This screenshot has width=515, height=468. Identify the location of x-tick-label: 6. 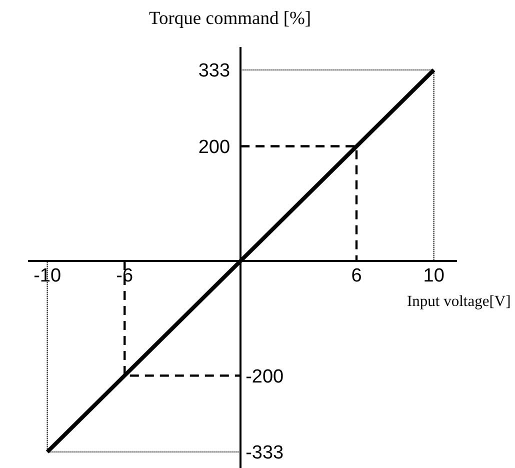
(356, 275).